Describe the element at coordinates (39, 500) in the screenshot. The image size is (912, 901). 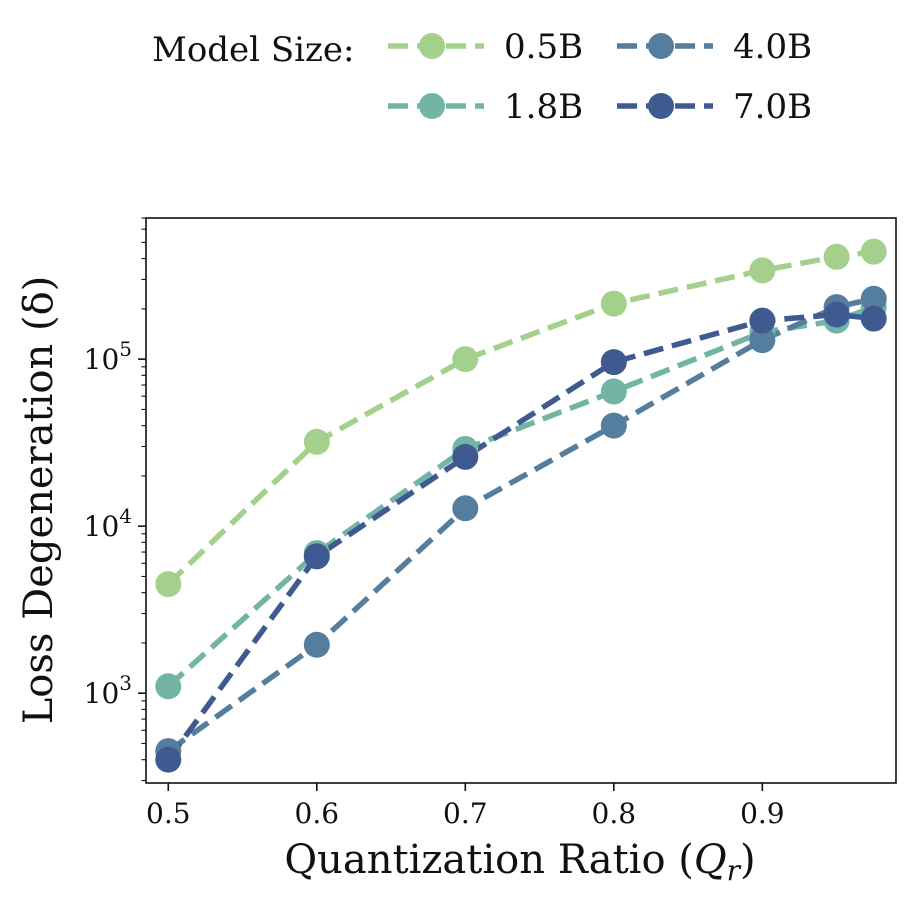
I see `y-axis-label: Loss Degeneration (δ)` at that location.